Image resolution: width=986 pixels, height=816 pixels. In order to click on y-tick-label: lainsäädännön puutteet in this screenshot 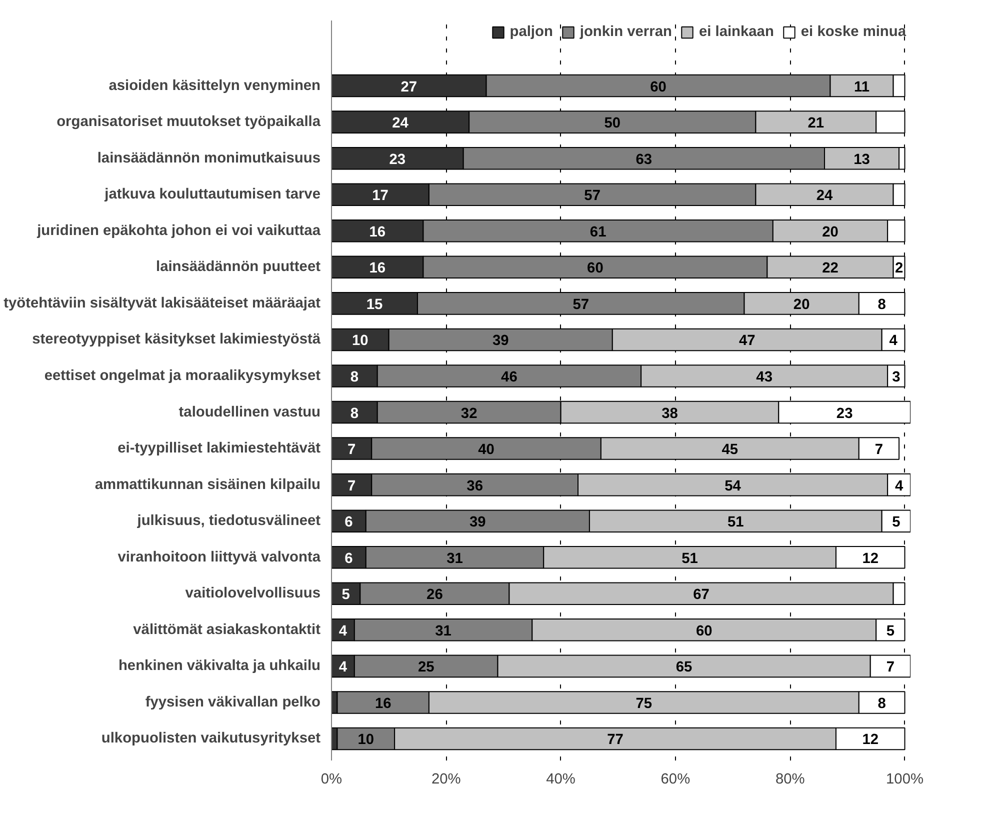, I will do `click(238, 267)`.